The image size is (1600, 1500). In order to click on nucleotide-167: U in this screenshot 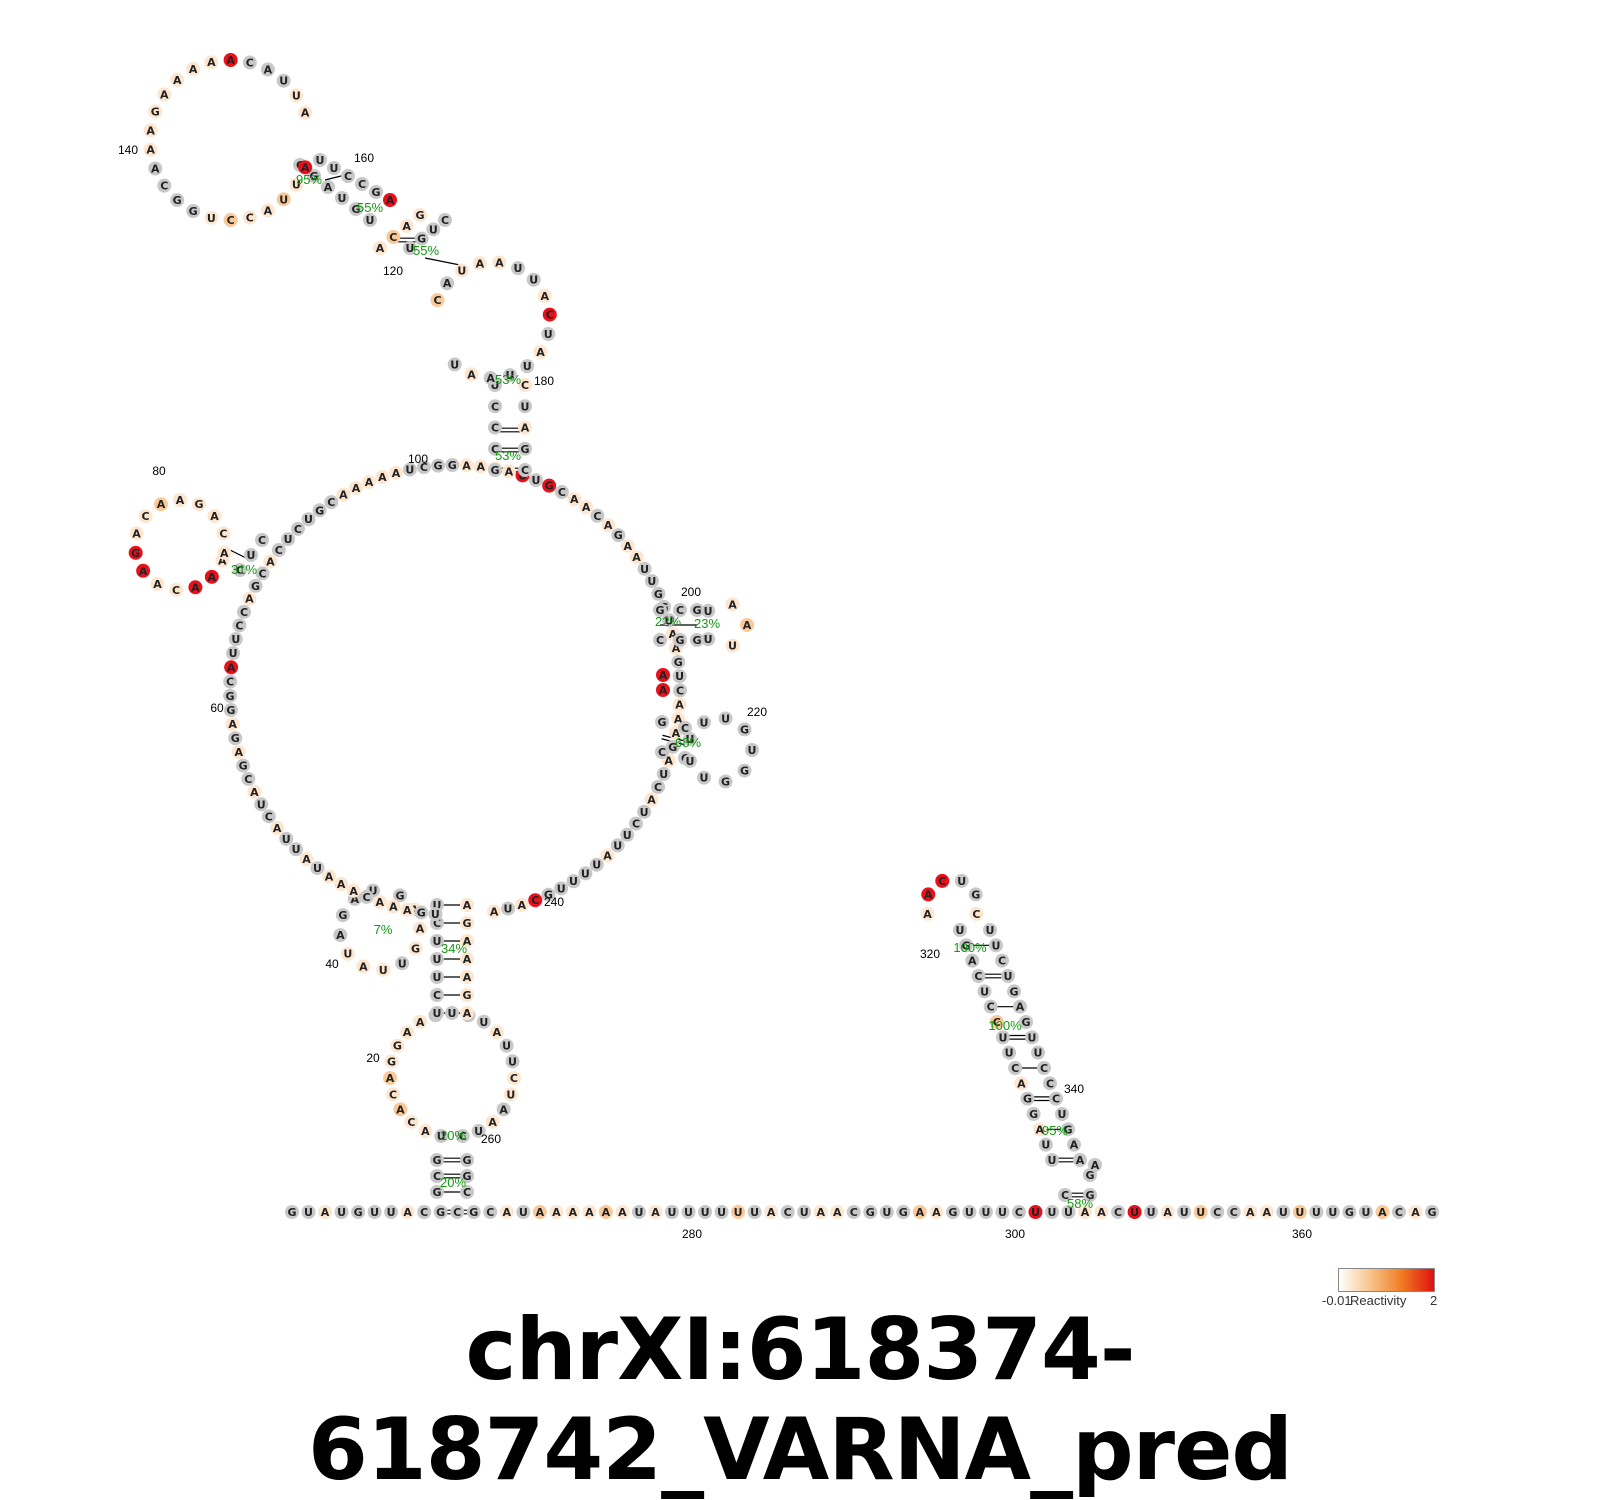, I will do `click(536, 480)`.